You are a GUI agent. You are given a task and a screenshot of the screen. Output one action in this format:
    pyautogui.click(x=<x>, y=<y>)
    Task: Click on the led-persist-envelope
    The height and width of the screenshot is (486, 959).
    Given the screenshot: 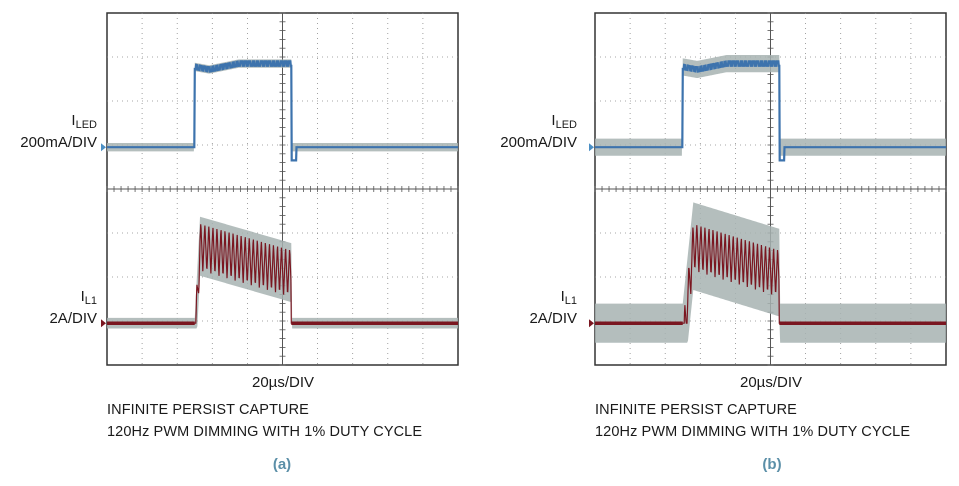 What is the action you would take?
    pyautogui.click(x=770, y=105)
    